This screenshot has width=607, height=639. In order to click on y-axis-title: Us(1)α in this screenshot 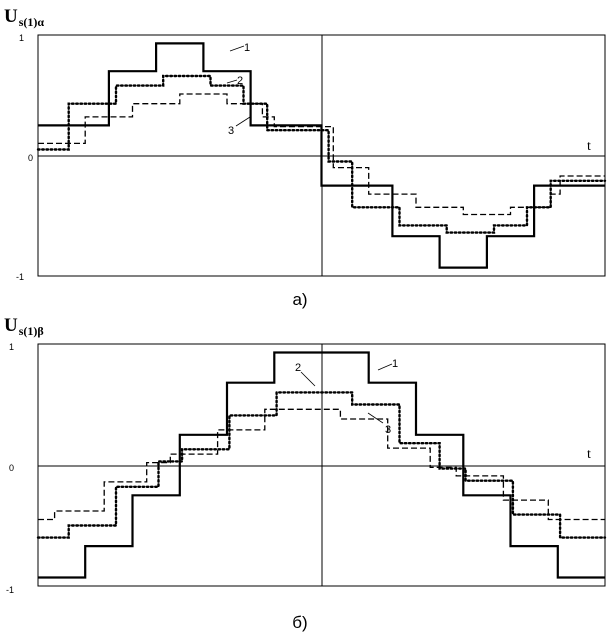, I will do `click(24, 17)`.